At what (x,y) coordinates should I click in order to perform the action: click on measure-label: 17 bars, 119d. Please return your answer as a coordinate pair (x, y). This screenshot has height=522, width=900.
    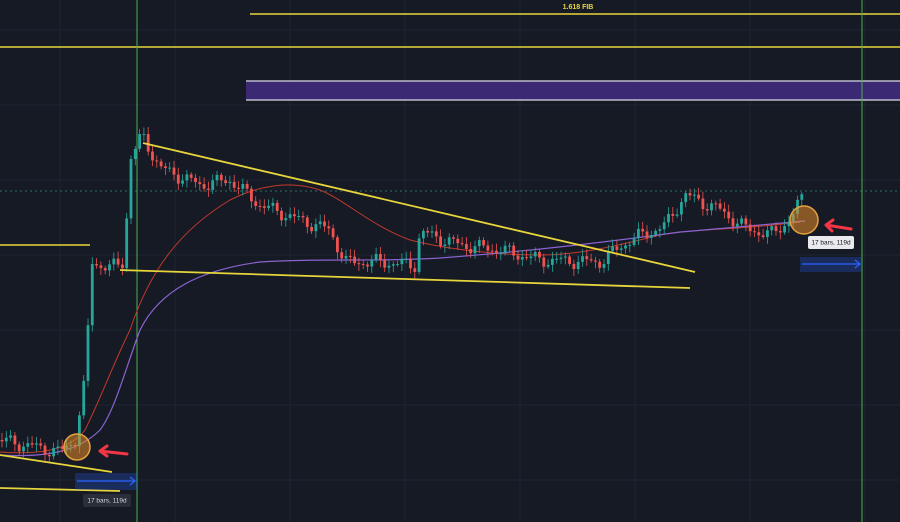
    Looking at the image, I should click on (107, 501).